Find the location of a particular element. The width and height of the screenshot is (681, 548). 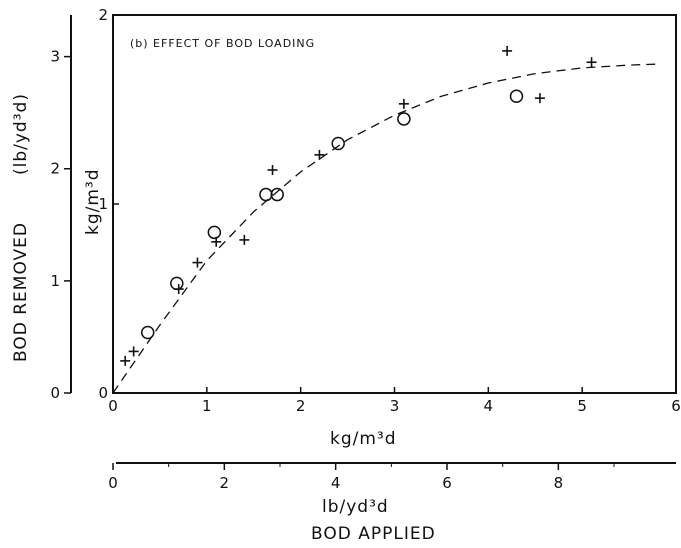

x-axis-label: kg/m³d is located at coordinates (363, 439).